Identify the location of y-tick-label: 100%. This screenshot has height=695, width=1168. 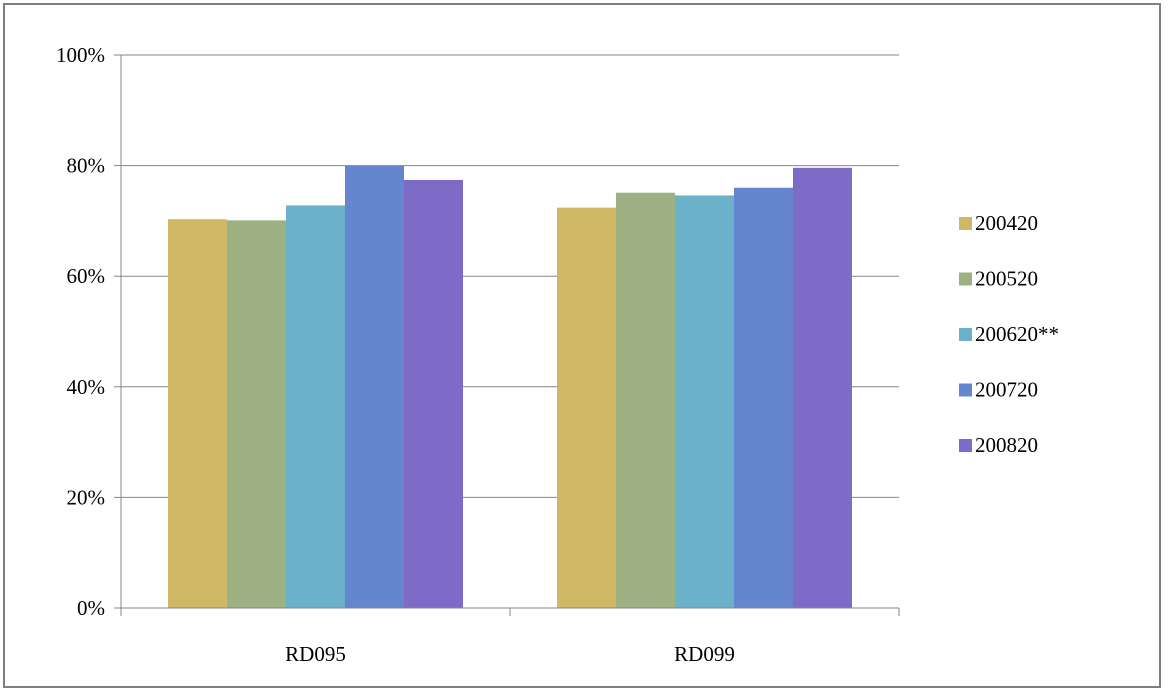
(80, 55).